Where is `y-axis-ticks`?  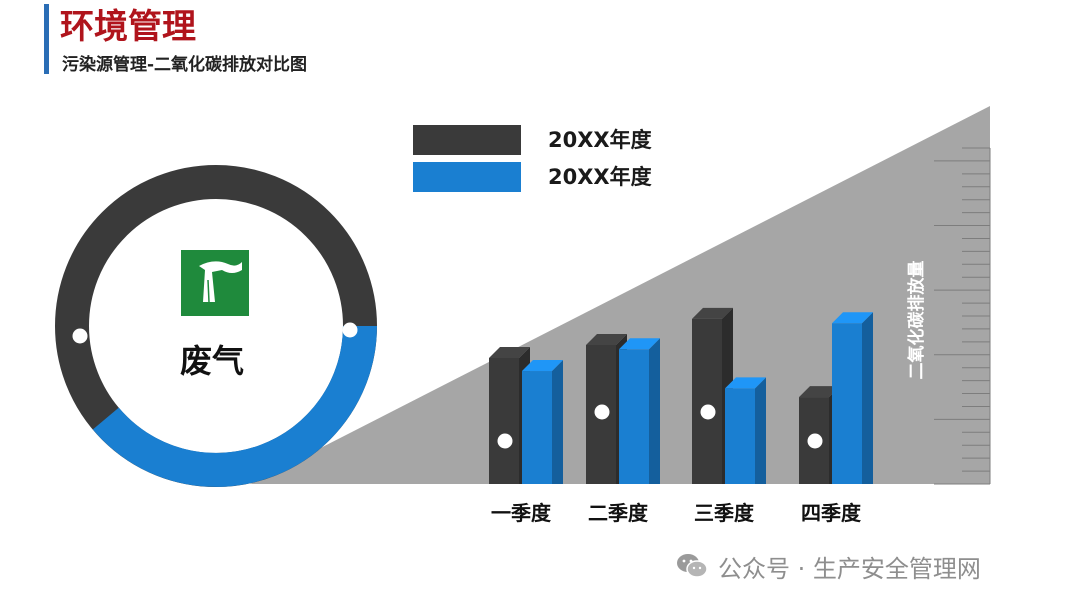
y-axis-ticks is located at coordinates (962, 316).